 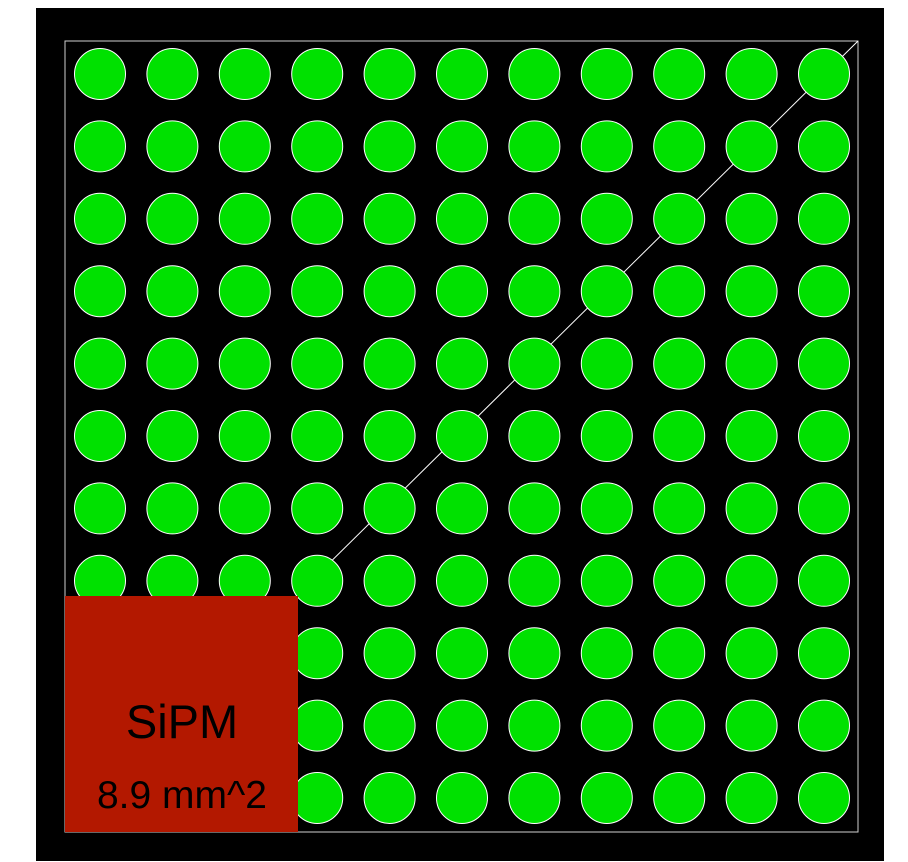 What do you see at coordinates (182, 795) in the screenshot?
I see `sipm-area-label: 8.9 mm^2` at bounding box center [182, 795].